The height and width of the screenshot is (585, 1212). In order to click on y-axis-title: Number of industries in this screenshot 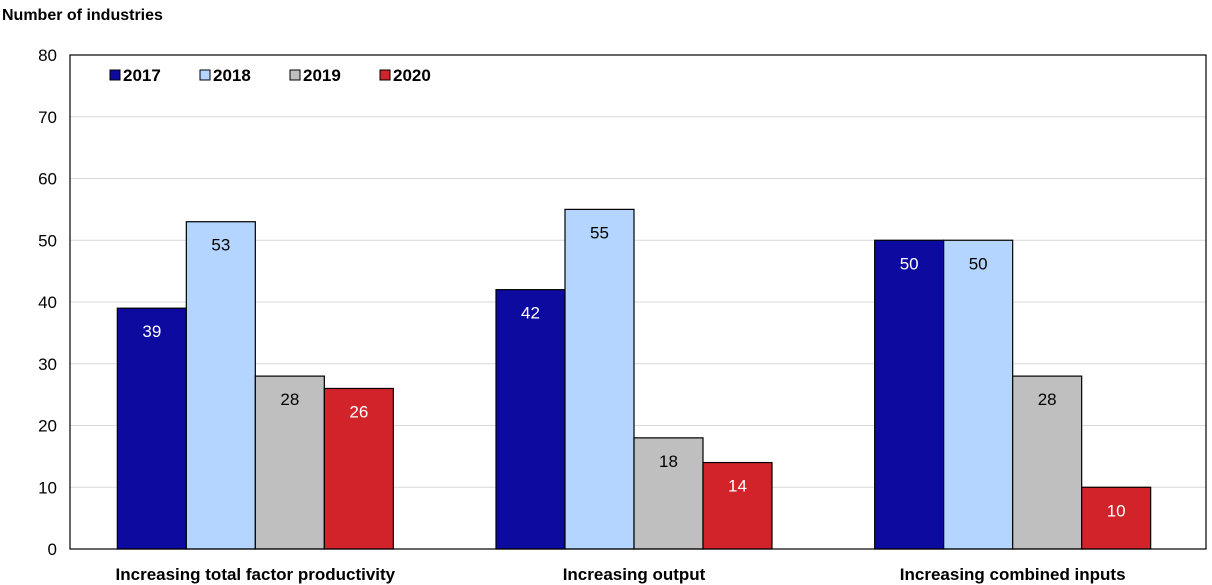, I will do `click(82, 15)`.